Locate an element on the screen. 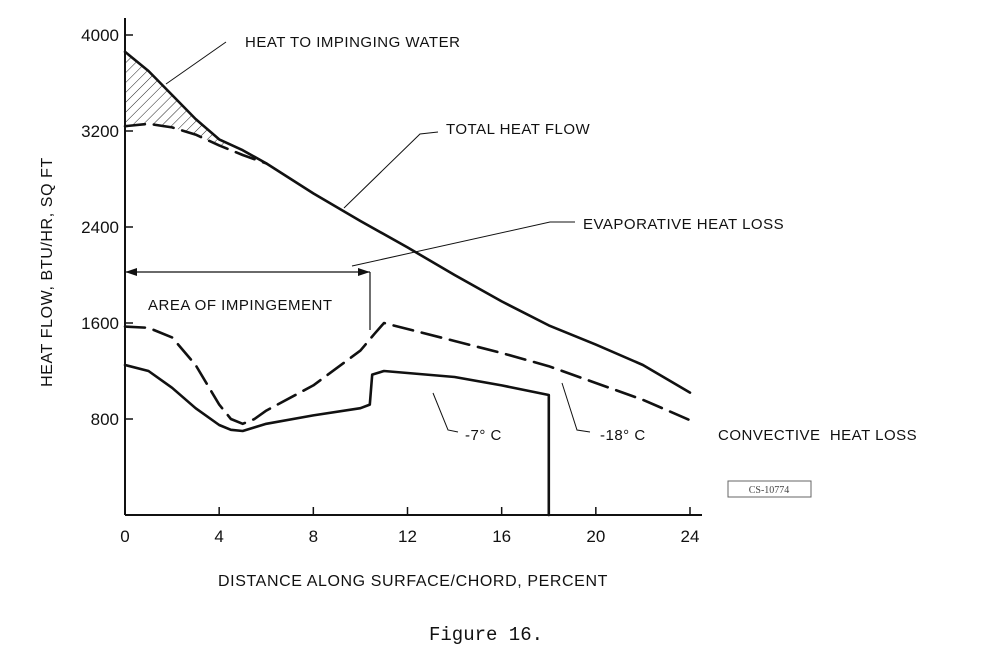  annotation-area-of-impingement: AREA OF IMPINGEMENT is located at coordinates (240, 305).